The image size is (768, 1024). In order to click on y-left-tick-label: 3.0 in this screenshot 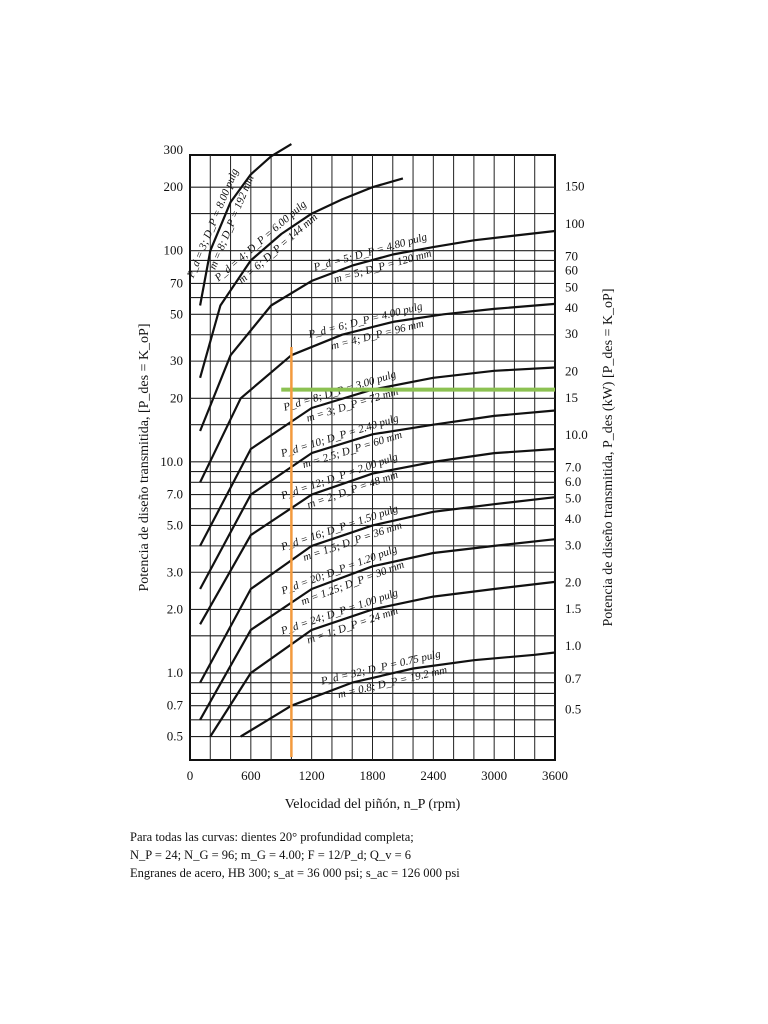, I will do `click(175, 571)`.